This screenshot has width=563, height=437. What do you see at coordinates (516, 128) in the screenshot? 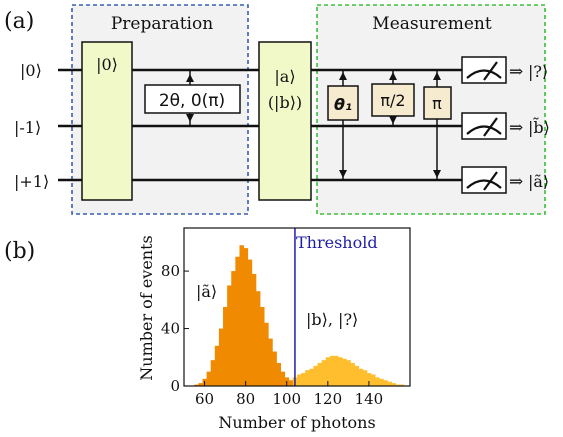
I see `output-arrow-minus1: ⇒` at bounding box center [516, 128].